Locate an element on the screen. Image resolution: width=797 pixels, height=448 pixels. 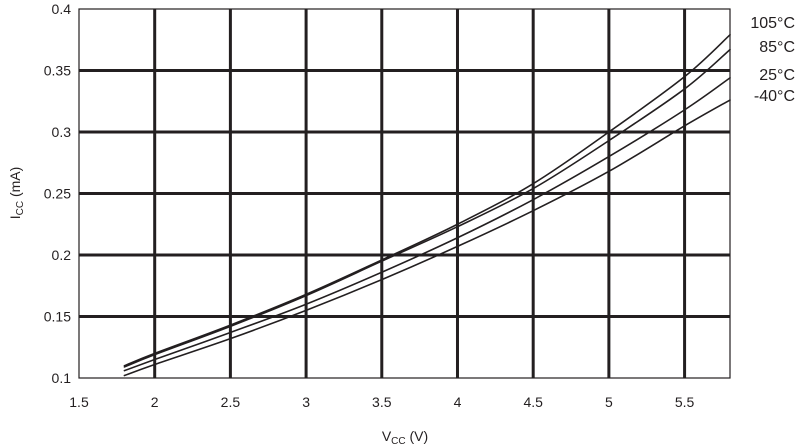
x-tick-label: 3.5 is located at coordinates (382, 402).